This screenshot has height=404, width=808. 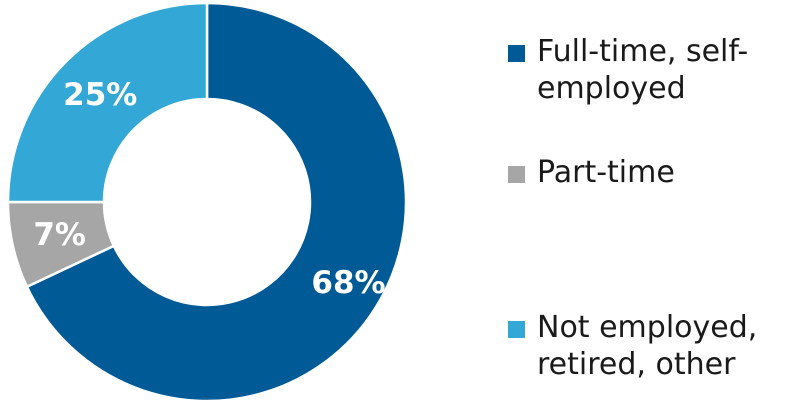 I want to click on legend-item-not-employed: Not employed, retired, other, so click(x=656, y=346).